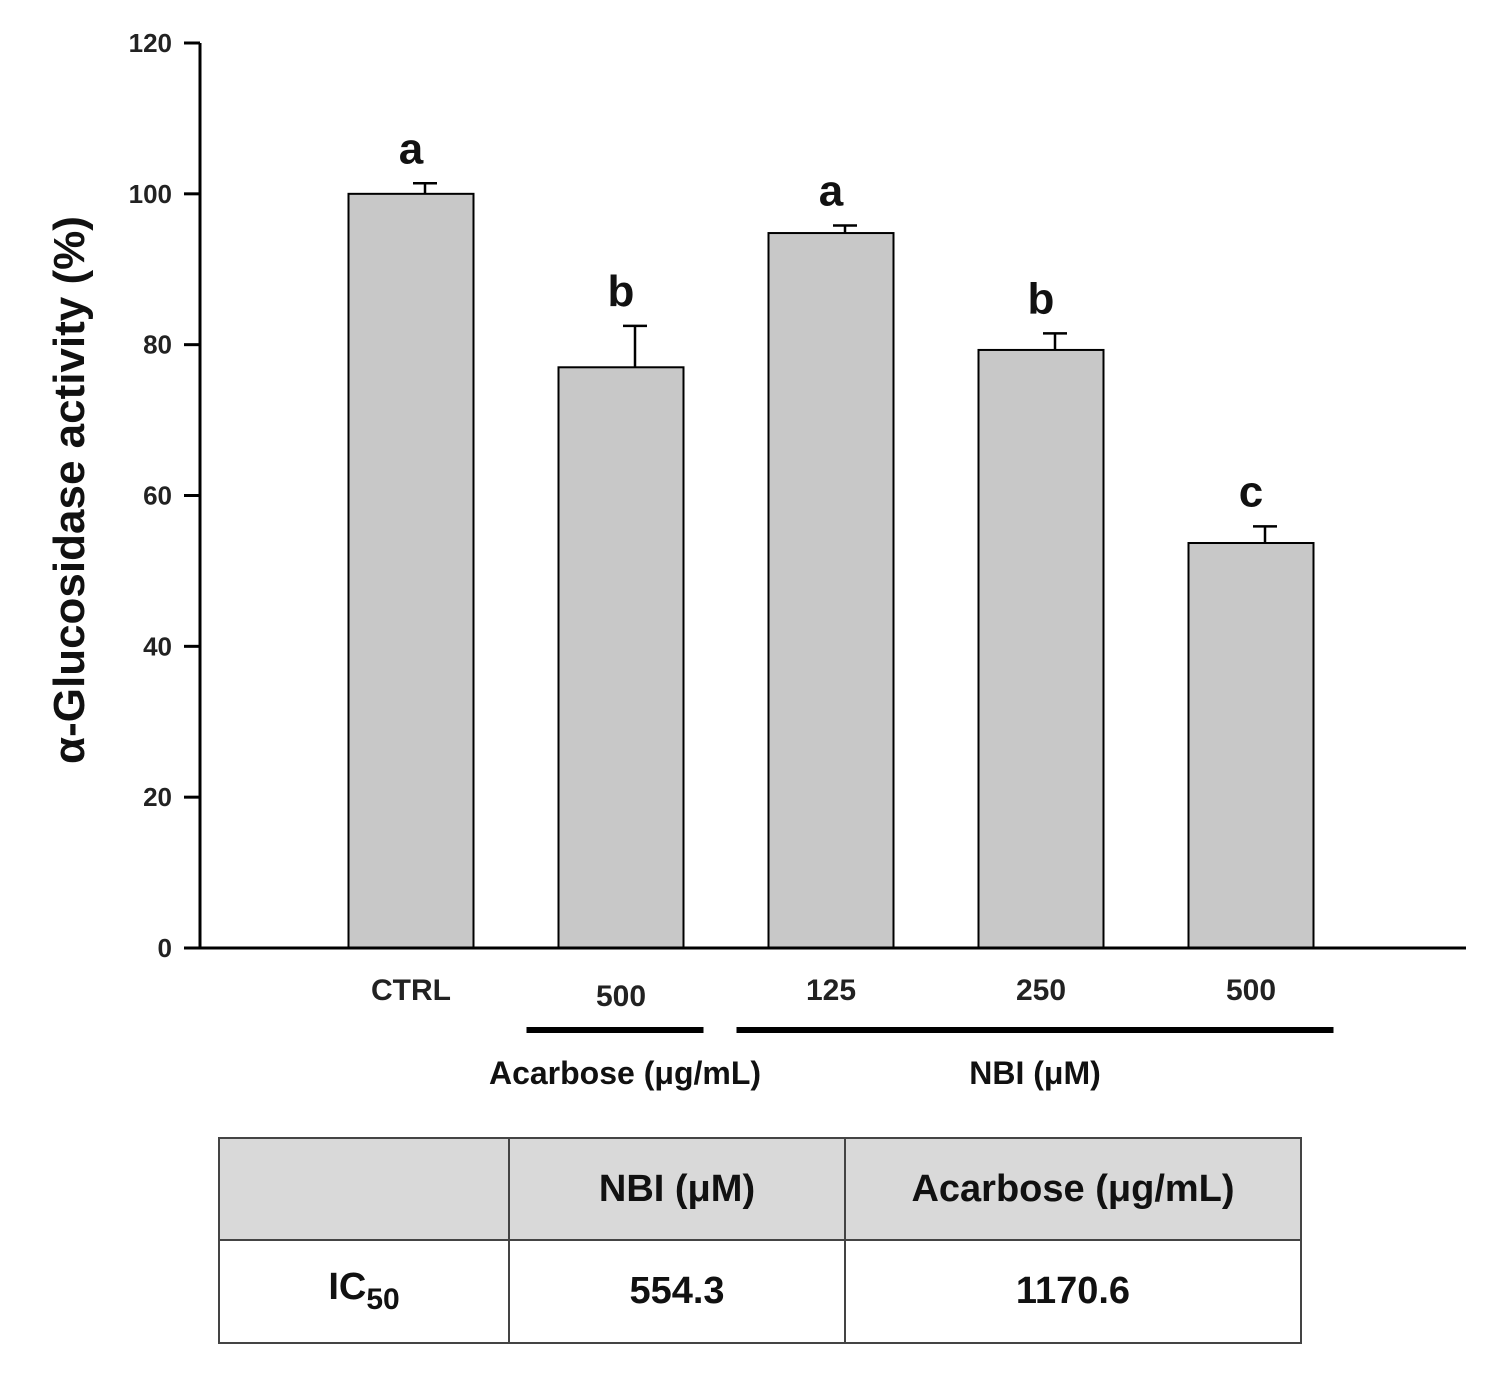  I want to click on group-label: Acarbose (μg/mL), so click(625, 1073).